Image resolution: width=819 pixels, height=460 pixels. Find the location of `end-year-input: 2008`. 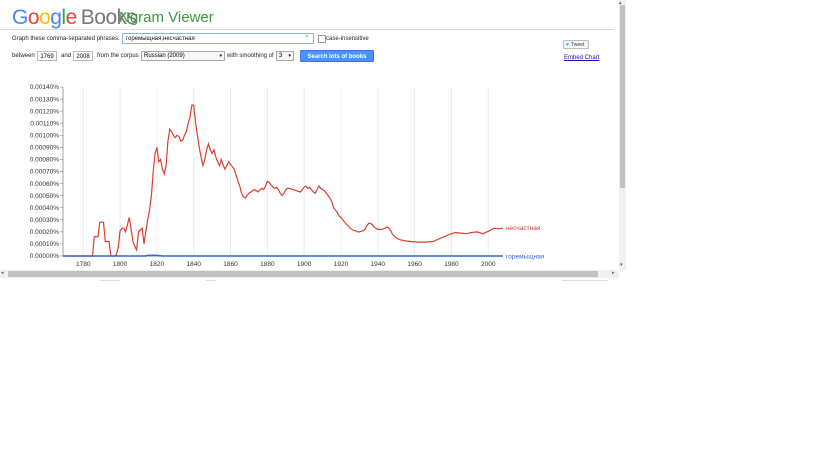

end-year-input: 2008 is located at coordinates (83, 56).